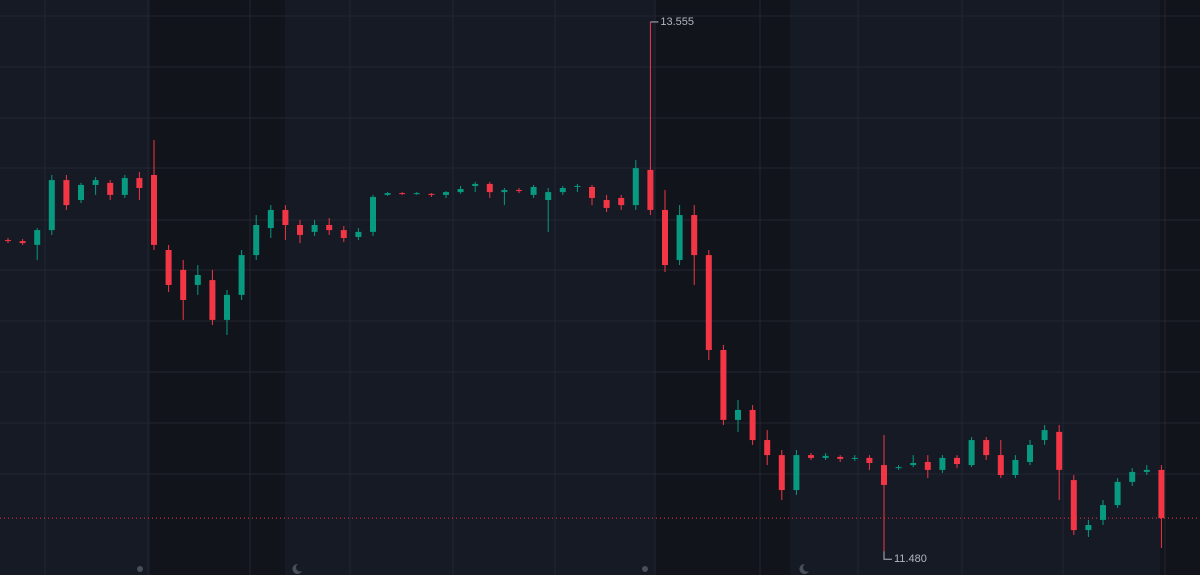 This screenshot has width=1200, height=575. Describe the element at coordinates (910, 559) in the screenshot. I see `annotation-label: 11.480` at that location.